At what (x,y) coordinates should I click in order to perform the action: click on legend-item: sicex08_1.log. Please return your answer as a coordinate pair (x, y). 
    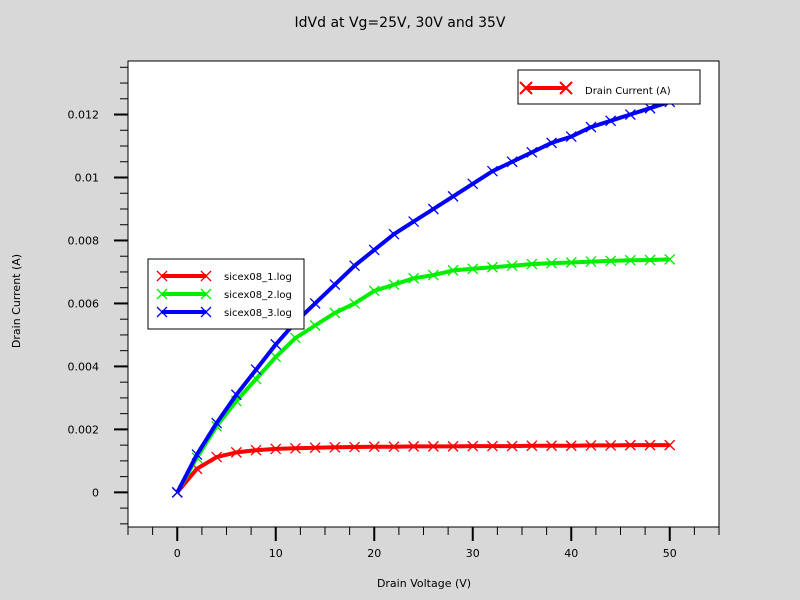
    Looking at the image, I should click on (224, 276).